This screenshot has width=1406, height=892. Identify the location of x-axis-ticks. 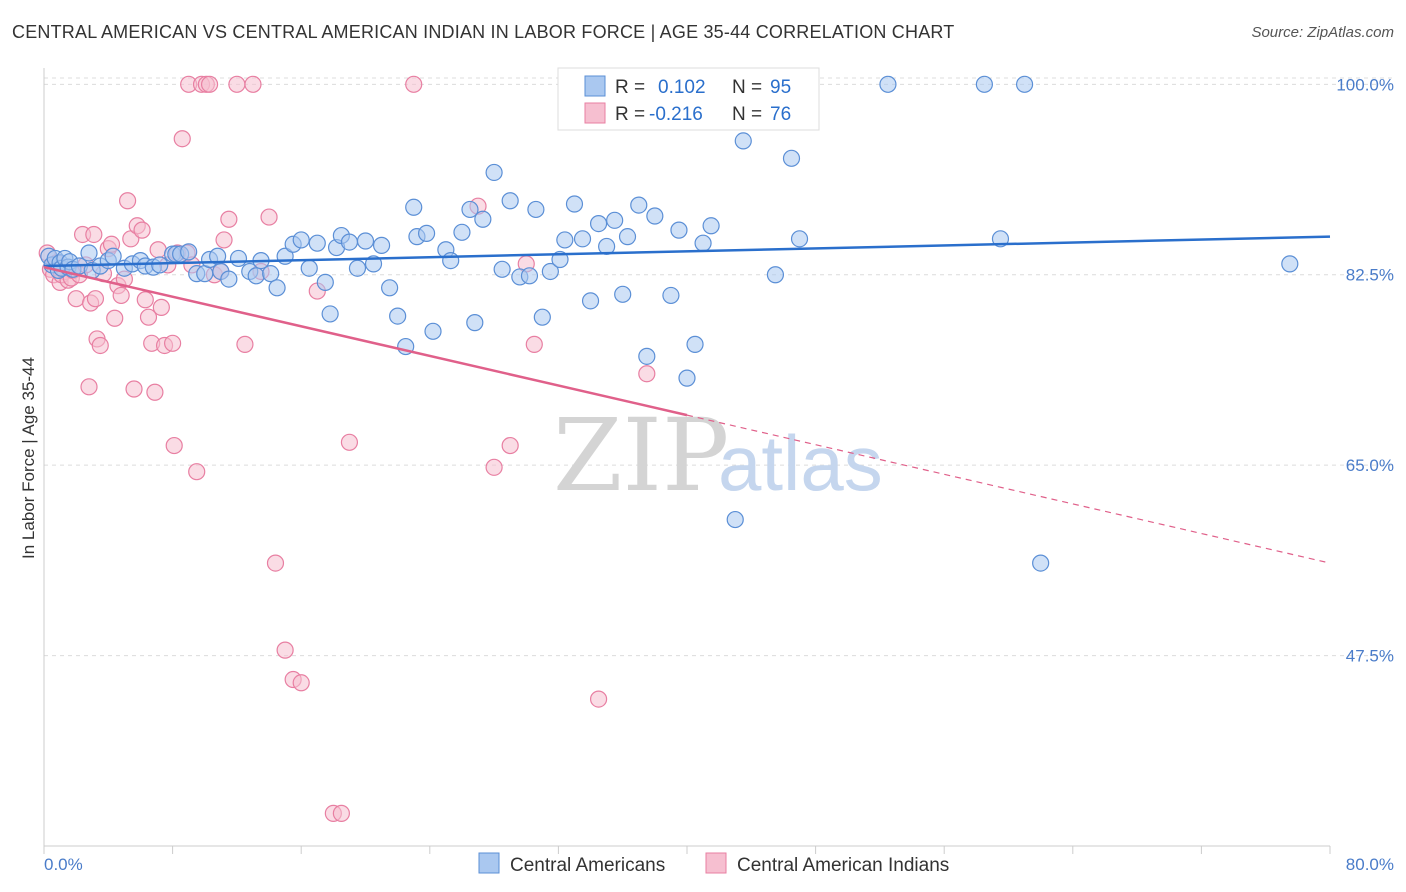
(687, 850).